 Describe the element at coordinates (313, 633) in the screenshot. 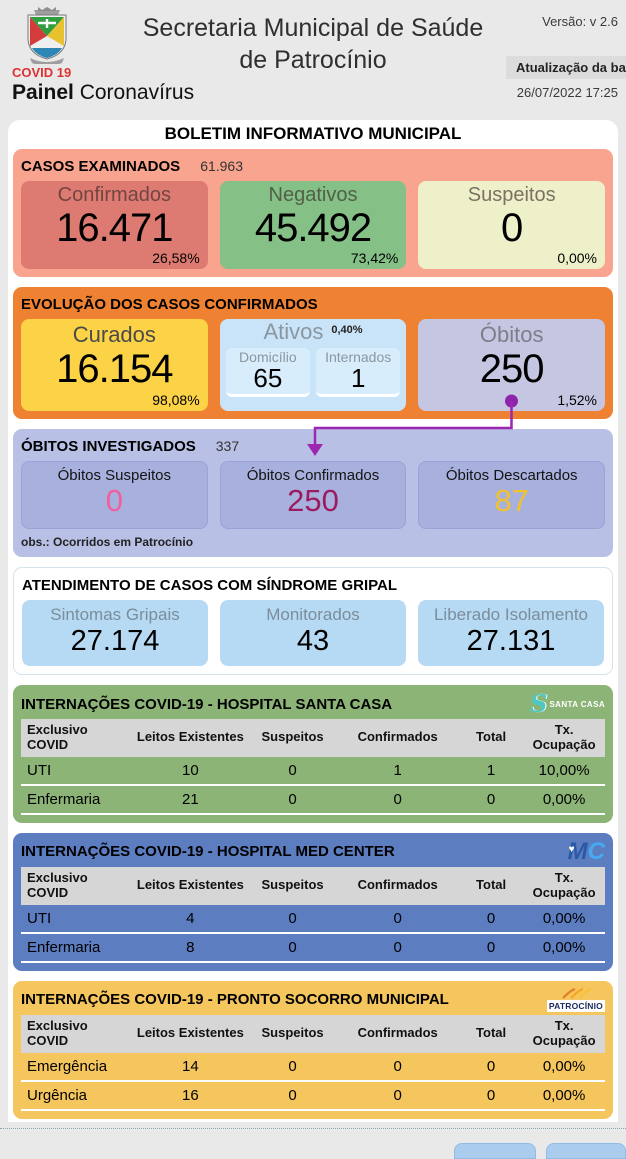

I see `card-monitorados: Monitorados 43` at that location.